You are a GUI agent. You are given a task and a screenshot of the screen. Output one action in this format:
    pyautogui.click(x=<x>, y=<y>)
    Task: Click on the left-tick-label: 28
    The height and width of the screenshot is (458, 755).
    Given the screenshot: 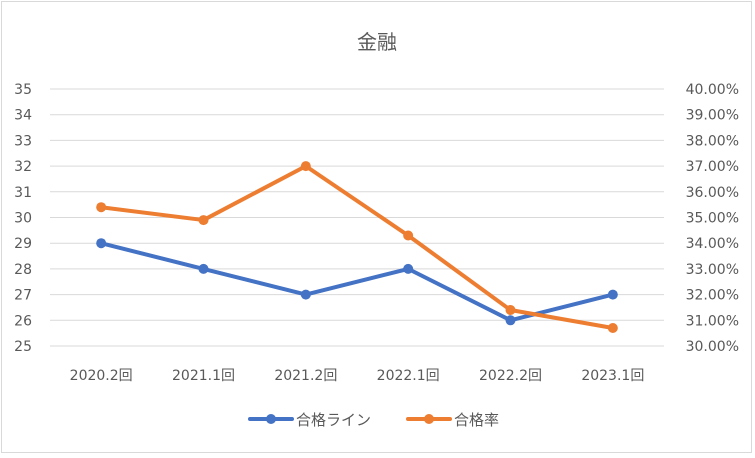 What is the action you would take?
    pyautogui.click(x=23, y=270)
    